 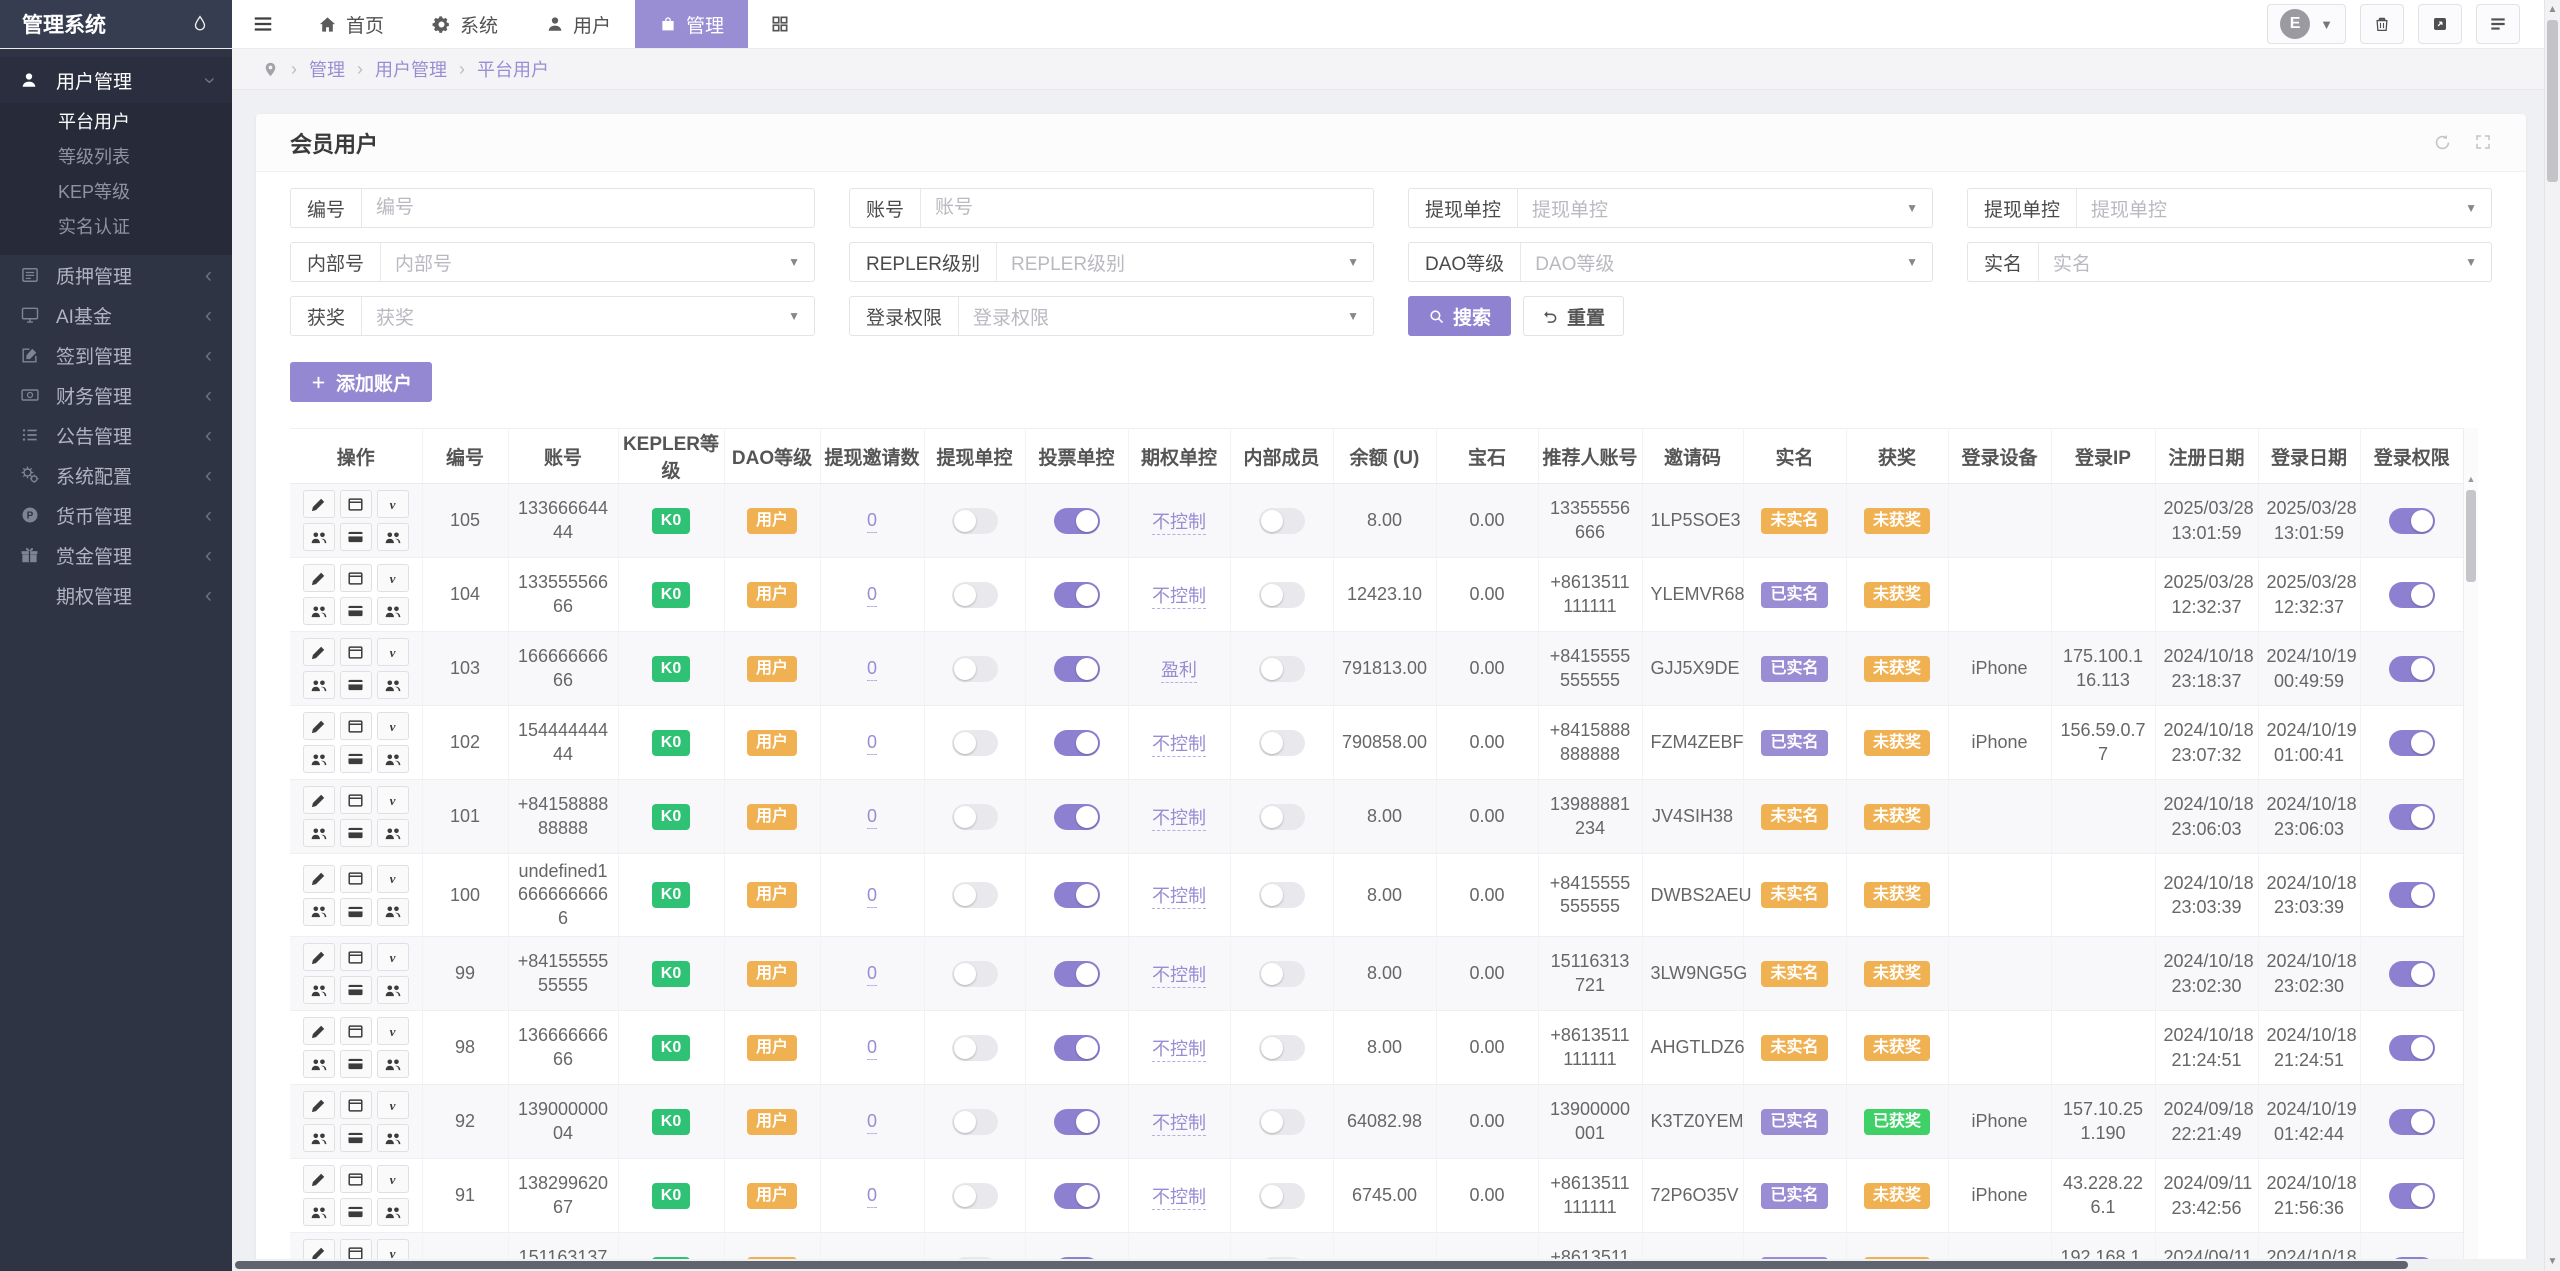 What do you see at coordinates (2552, 635) in the screenshot?
I see `page-scrollbar: ▲ ▼` at bounding box center [2552, 635].